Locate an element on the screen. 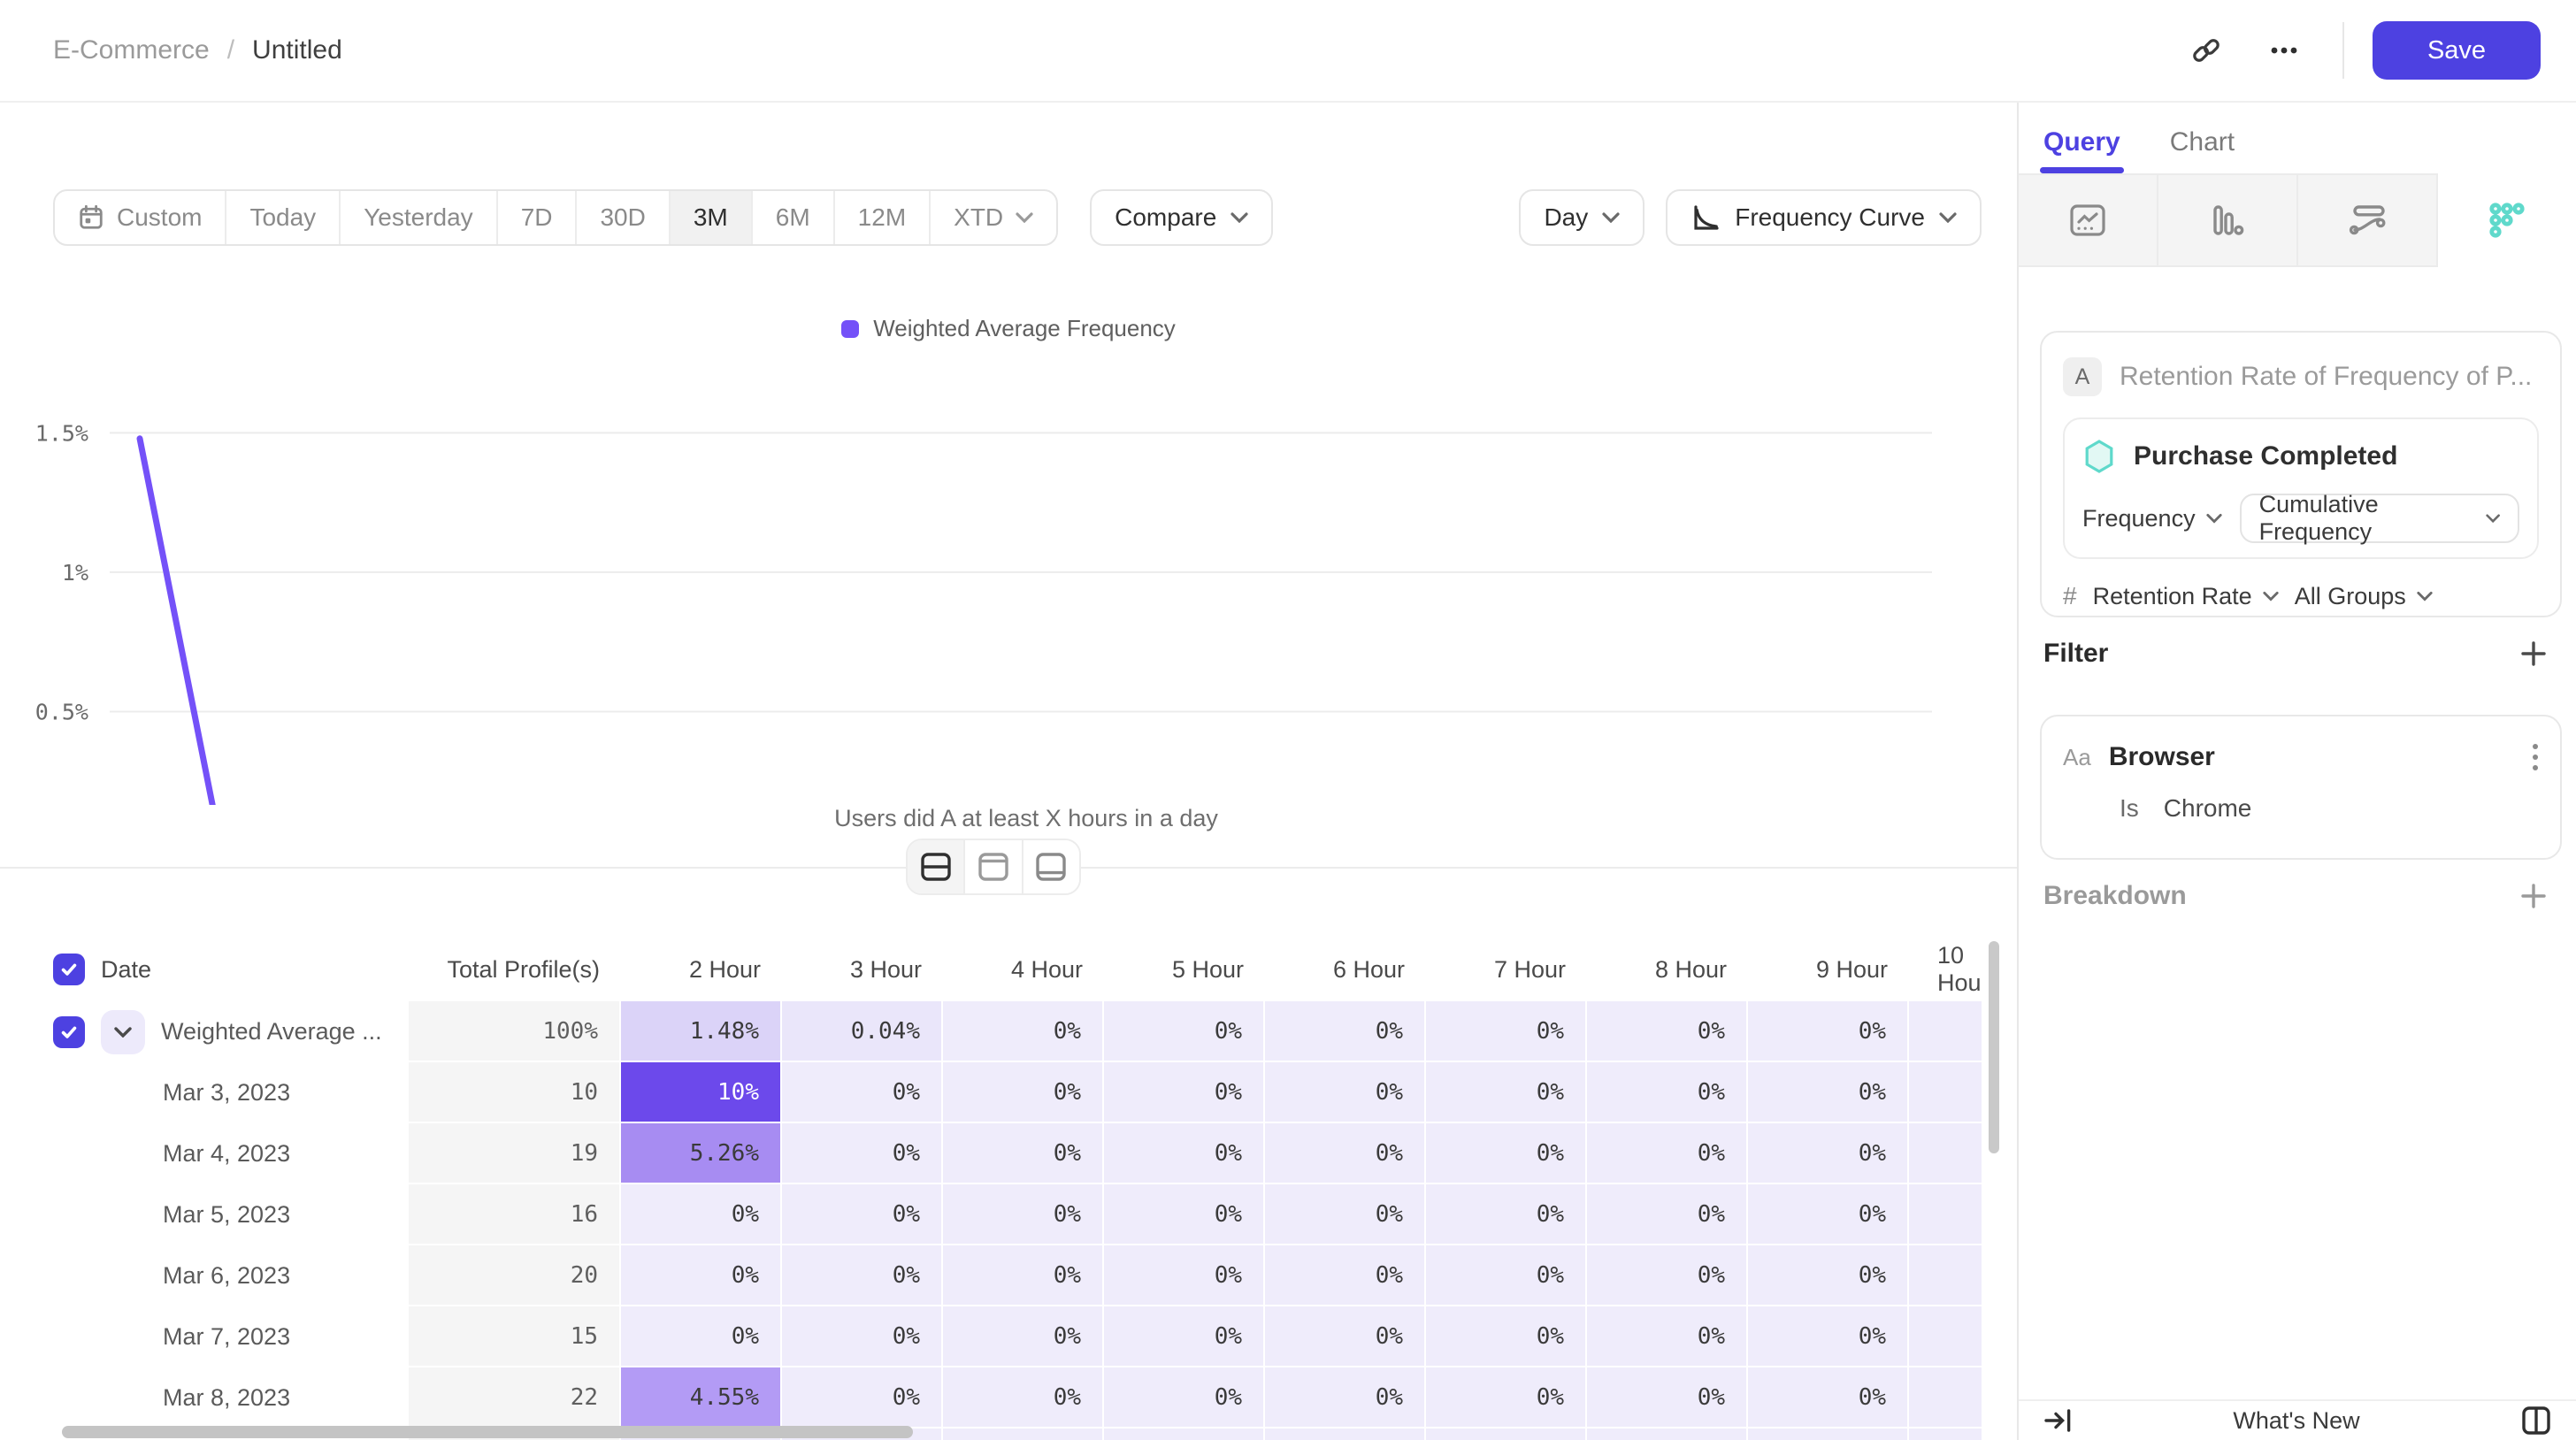 Image resolution: width=2576 pixels, height=1440 pixels. whats-new-link: What's New is located at coordinates (2296, 1420).